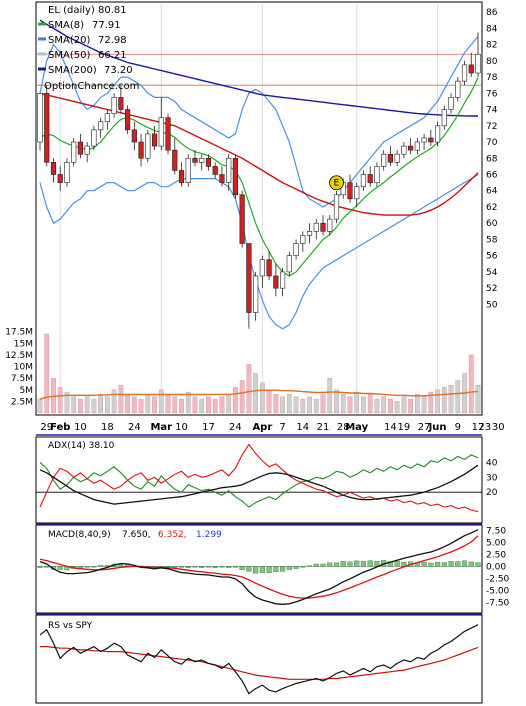 The height and width of the screenshot is (706, 526). What do you see at coordinates (282, 427) in the screenshot?
I see `x-axis-tick-label: 7` at bounding box center [282, 427].